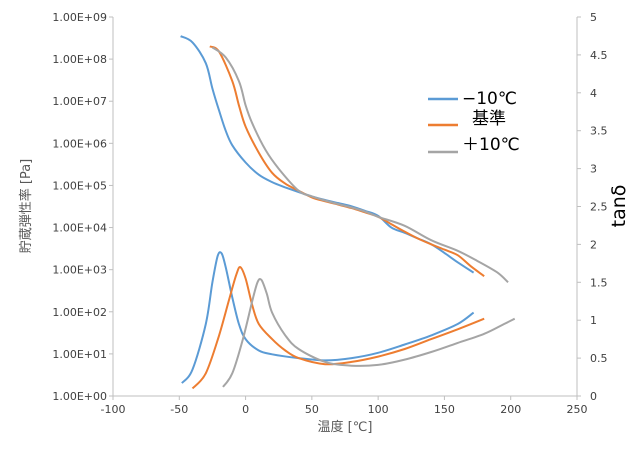 This screenshot has width=643, height=453. Describe the element at coordinates (79, 59) in the screenshot. I see `y-tick-label: 1.00E+08` at that location.